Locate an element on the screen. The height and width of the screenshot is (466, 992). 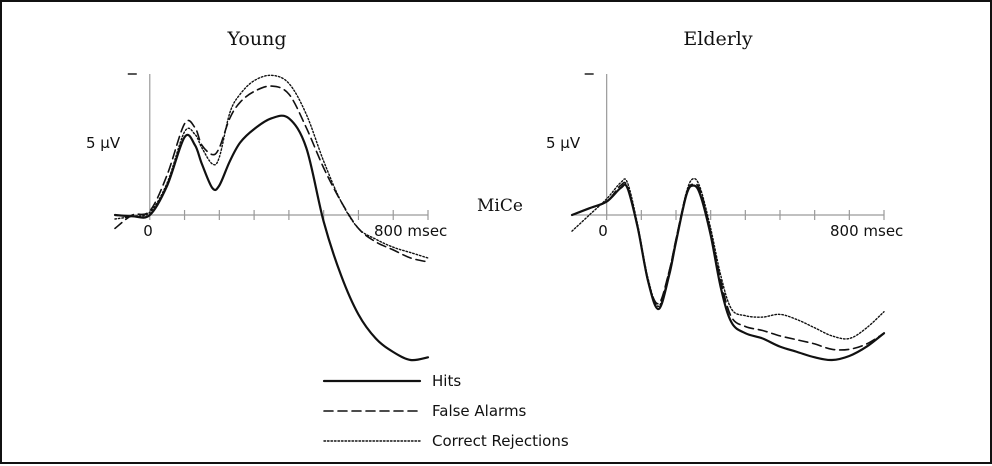
trace-young-false-alarms is located at coordinates (271, 174).